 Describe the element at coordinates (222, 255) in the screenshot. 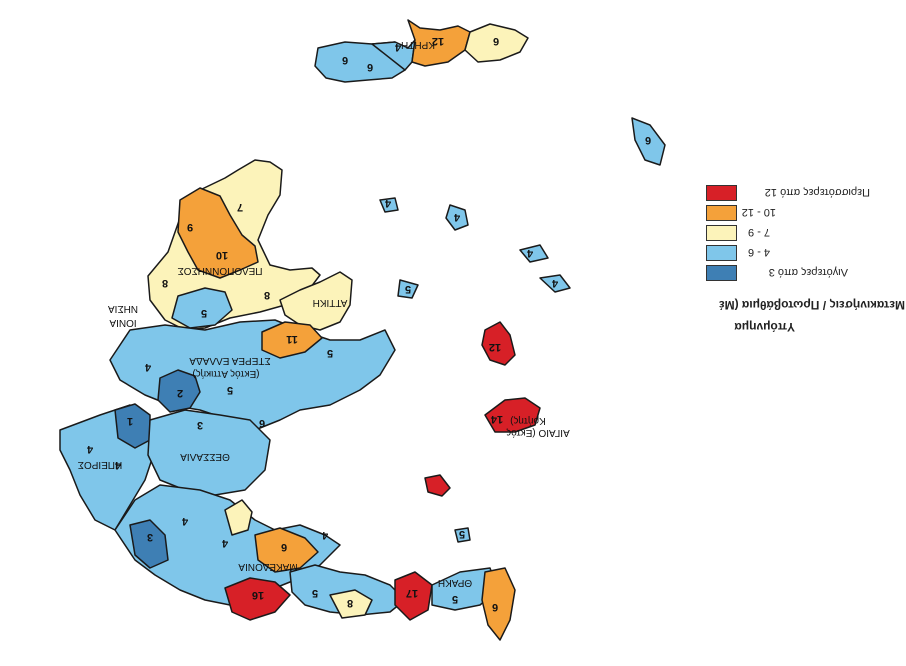

I see `value-label: 10` at that location.